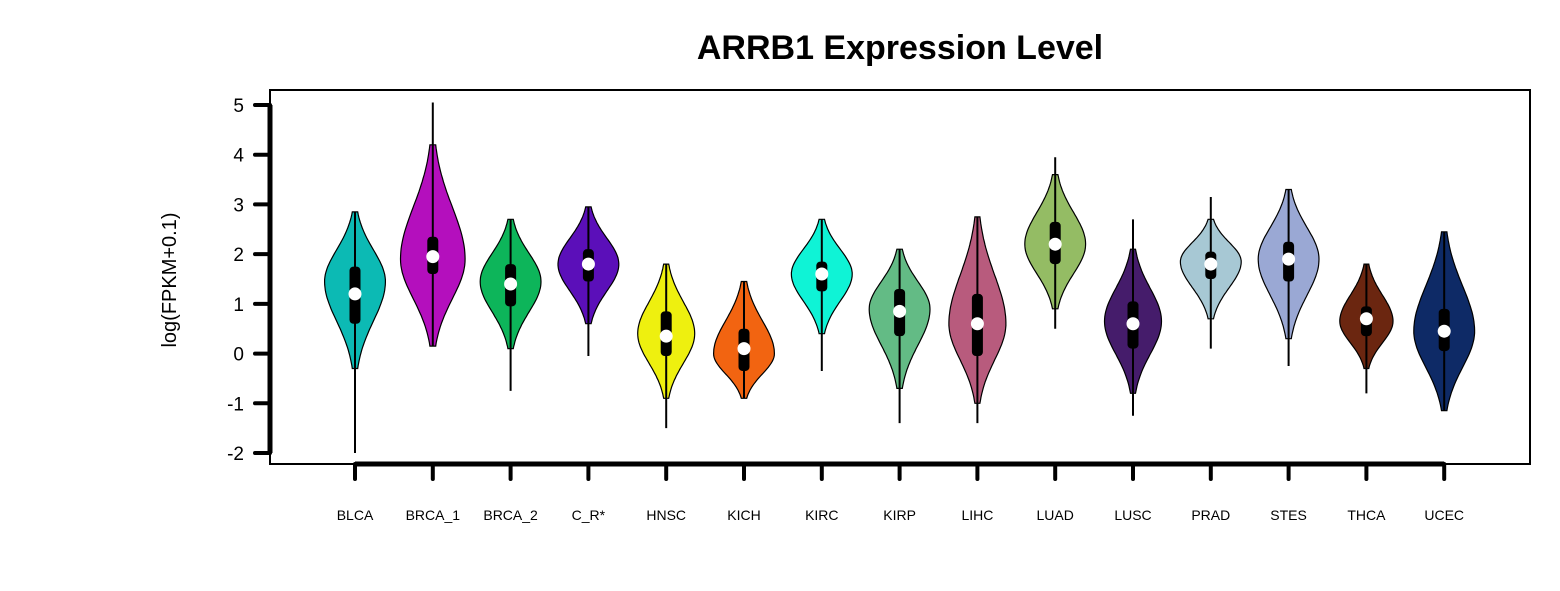 Image resolution: width=1560 pixels, height=591 pixels. I want to click on violin-prad, so click(1210, 272).